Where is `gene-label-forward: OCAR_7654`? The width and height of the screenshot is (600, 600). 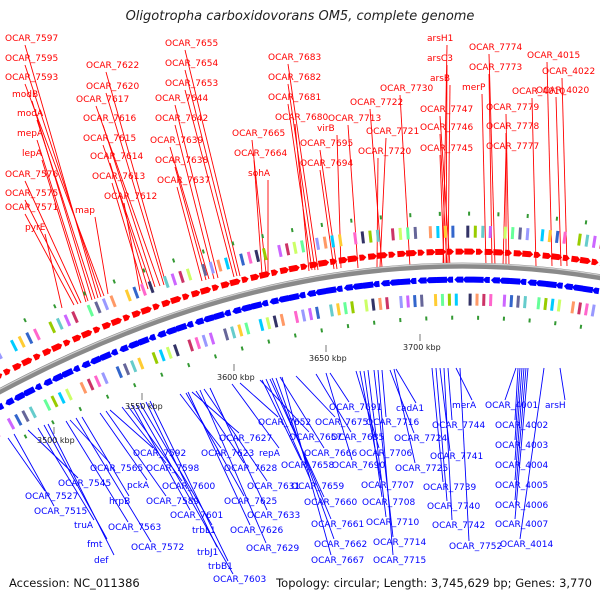
gene-label-forward: OCAR_7654 is located at coordinates (191, 64).